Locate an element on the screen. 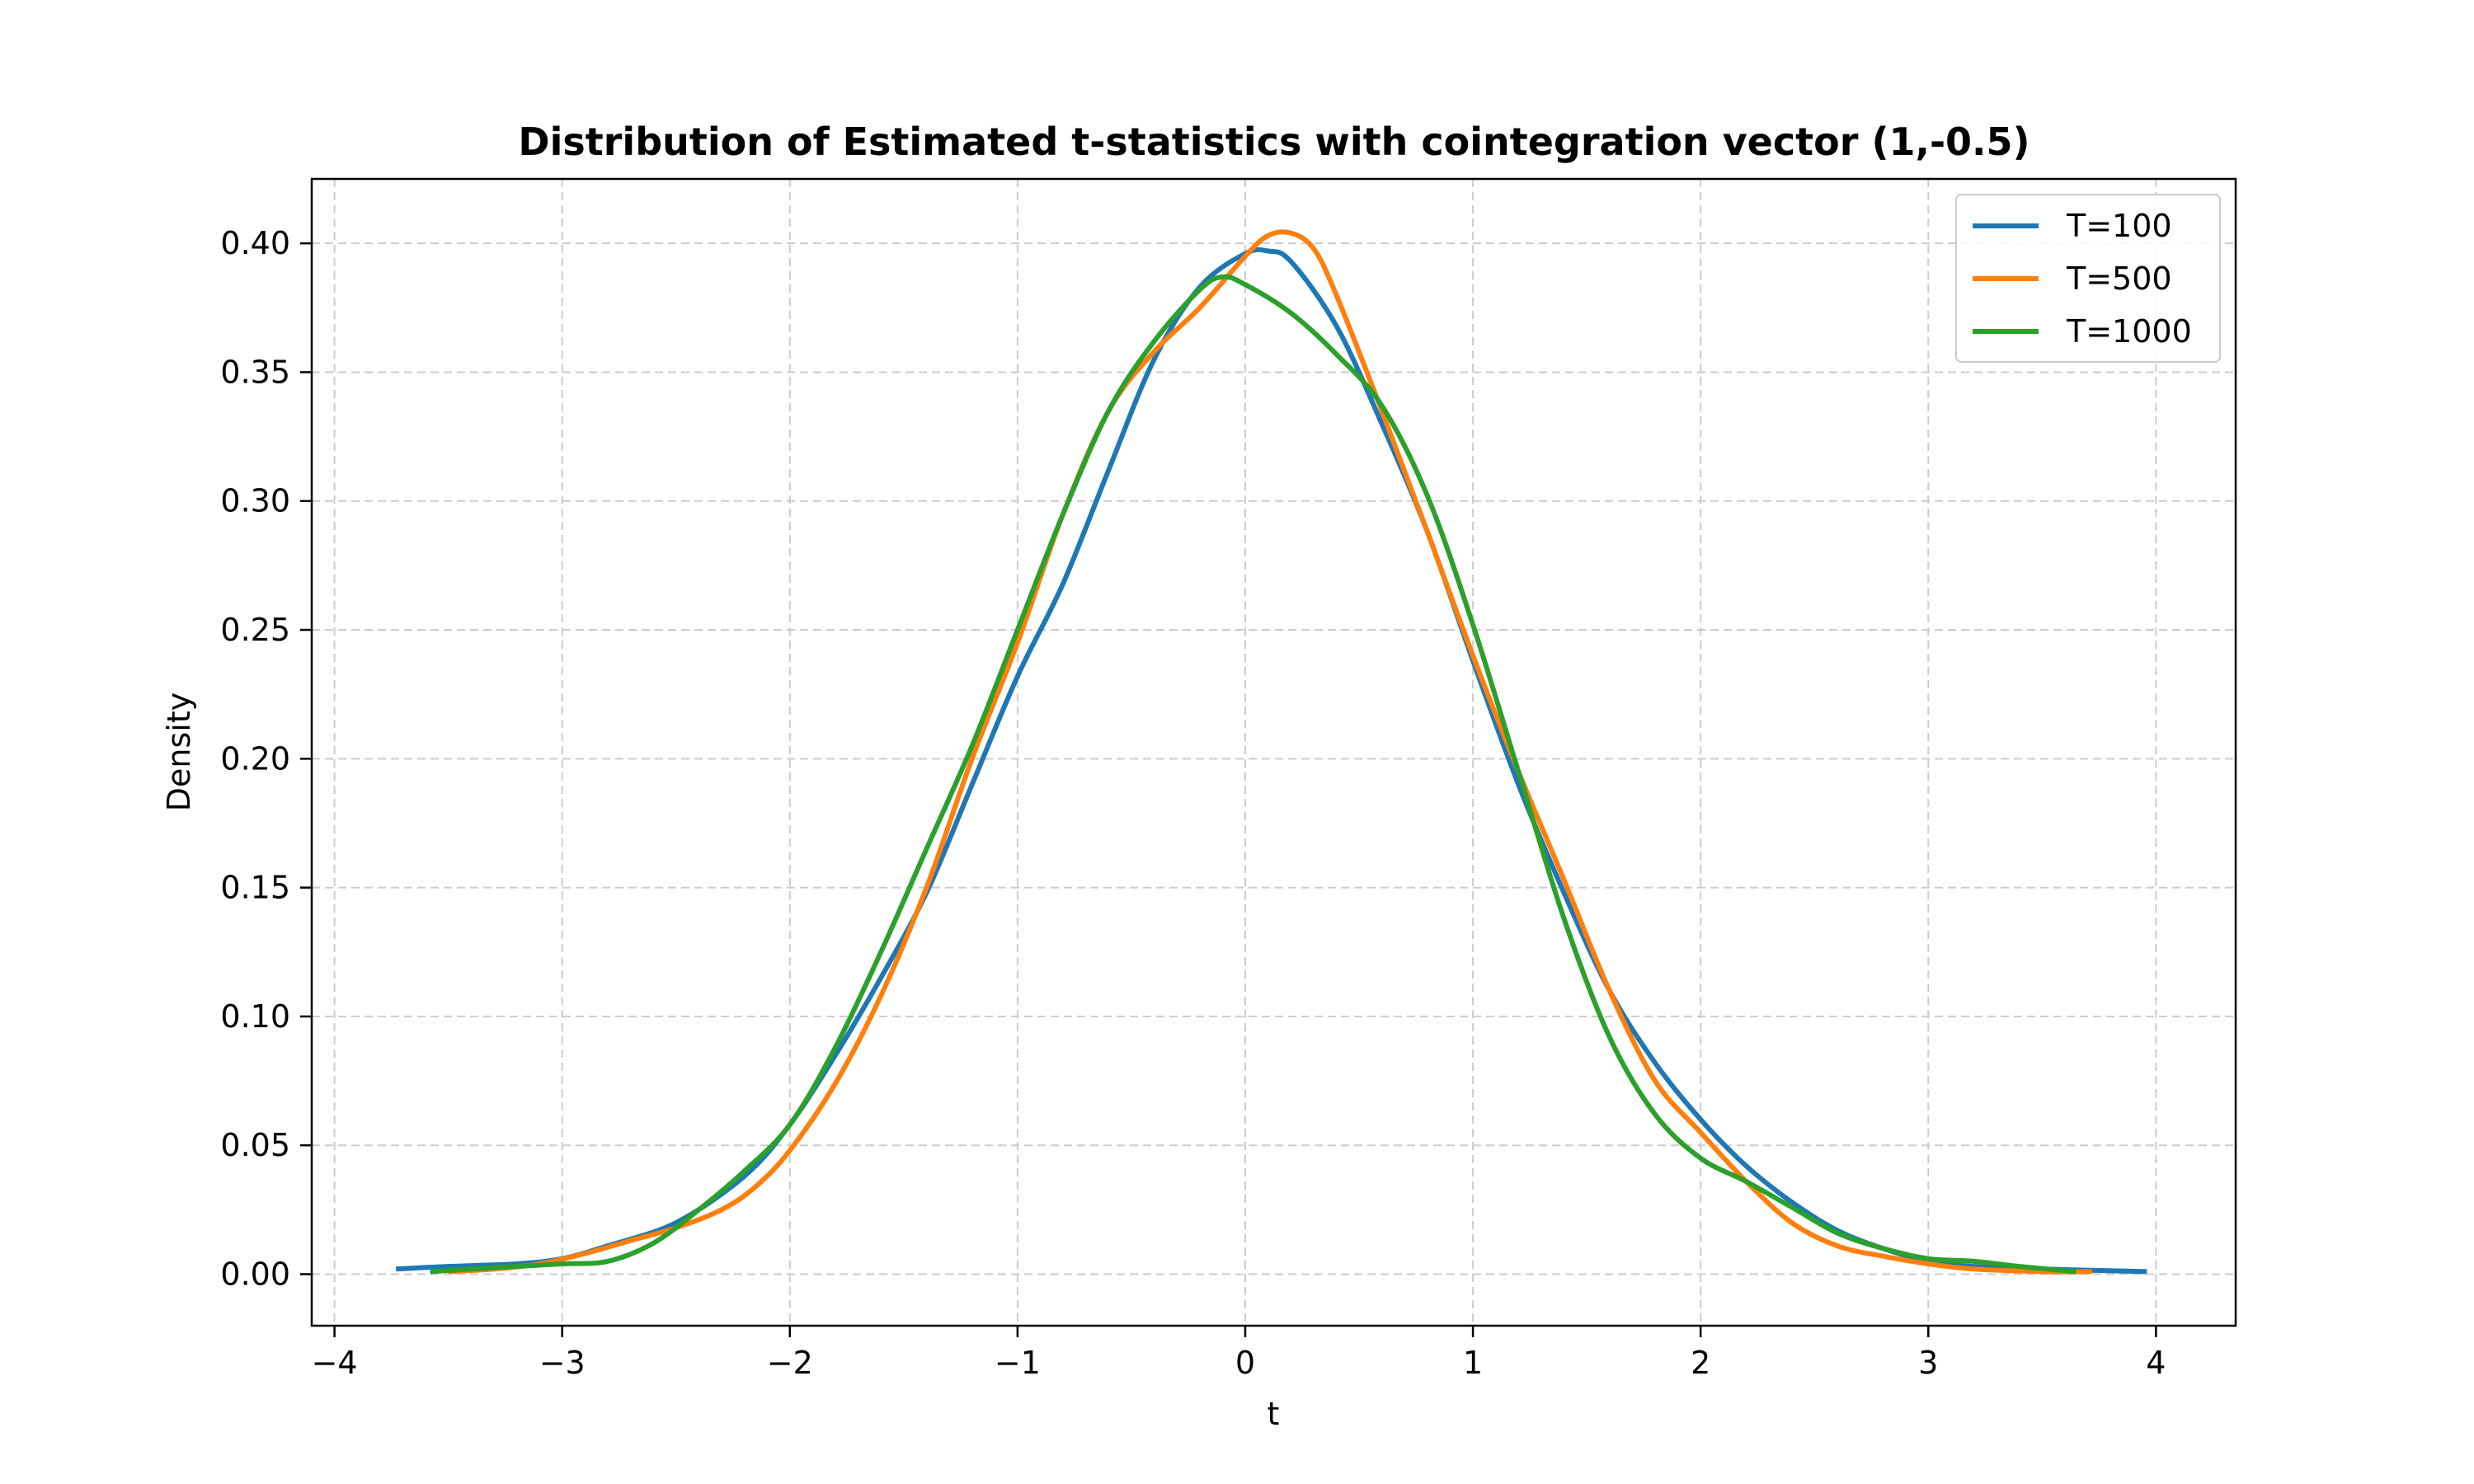 The image size is (2474, 1484). y-tick-label: 0.05 is located at coordinates (255, 1145).